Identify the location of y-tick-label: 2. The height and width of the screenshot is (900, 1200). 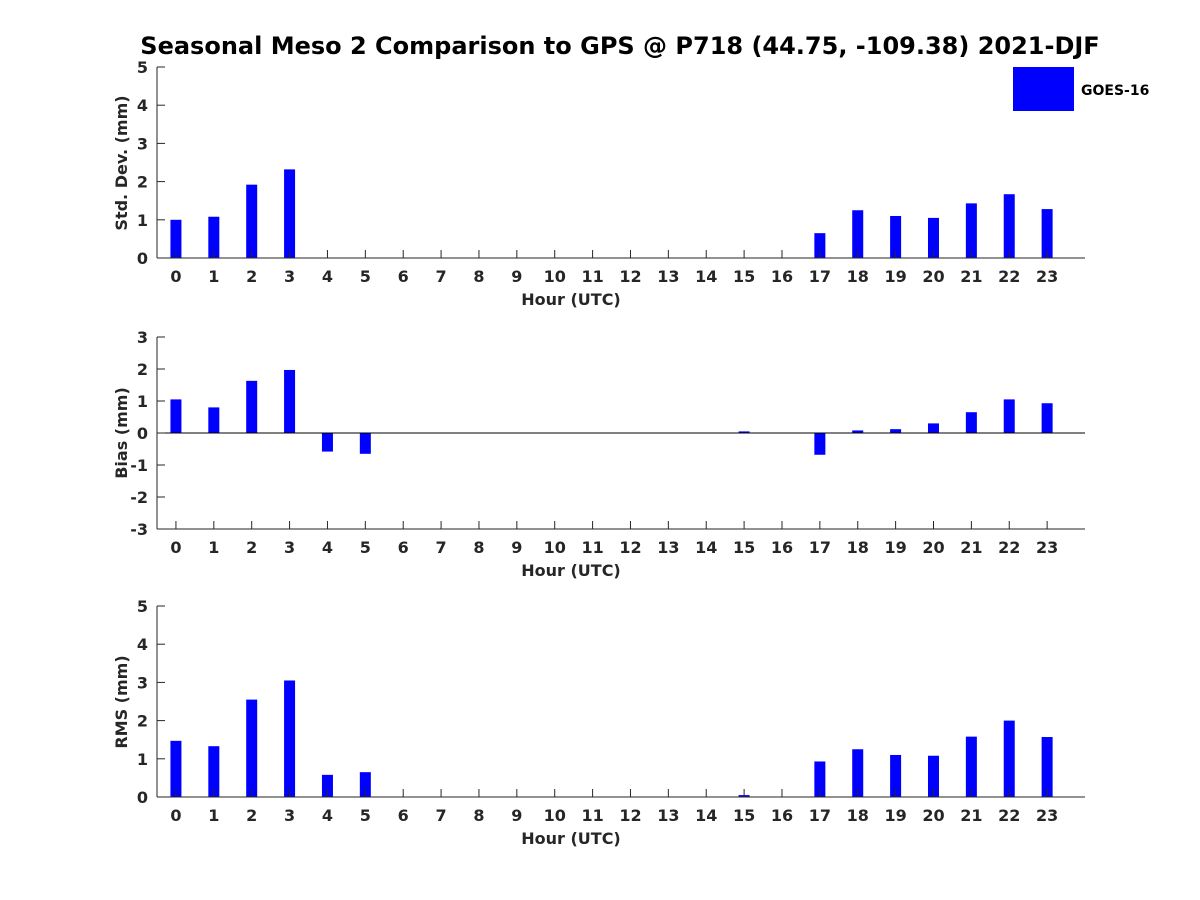
(142, 721).